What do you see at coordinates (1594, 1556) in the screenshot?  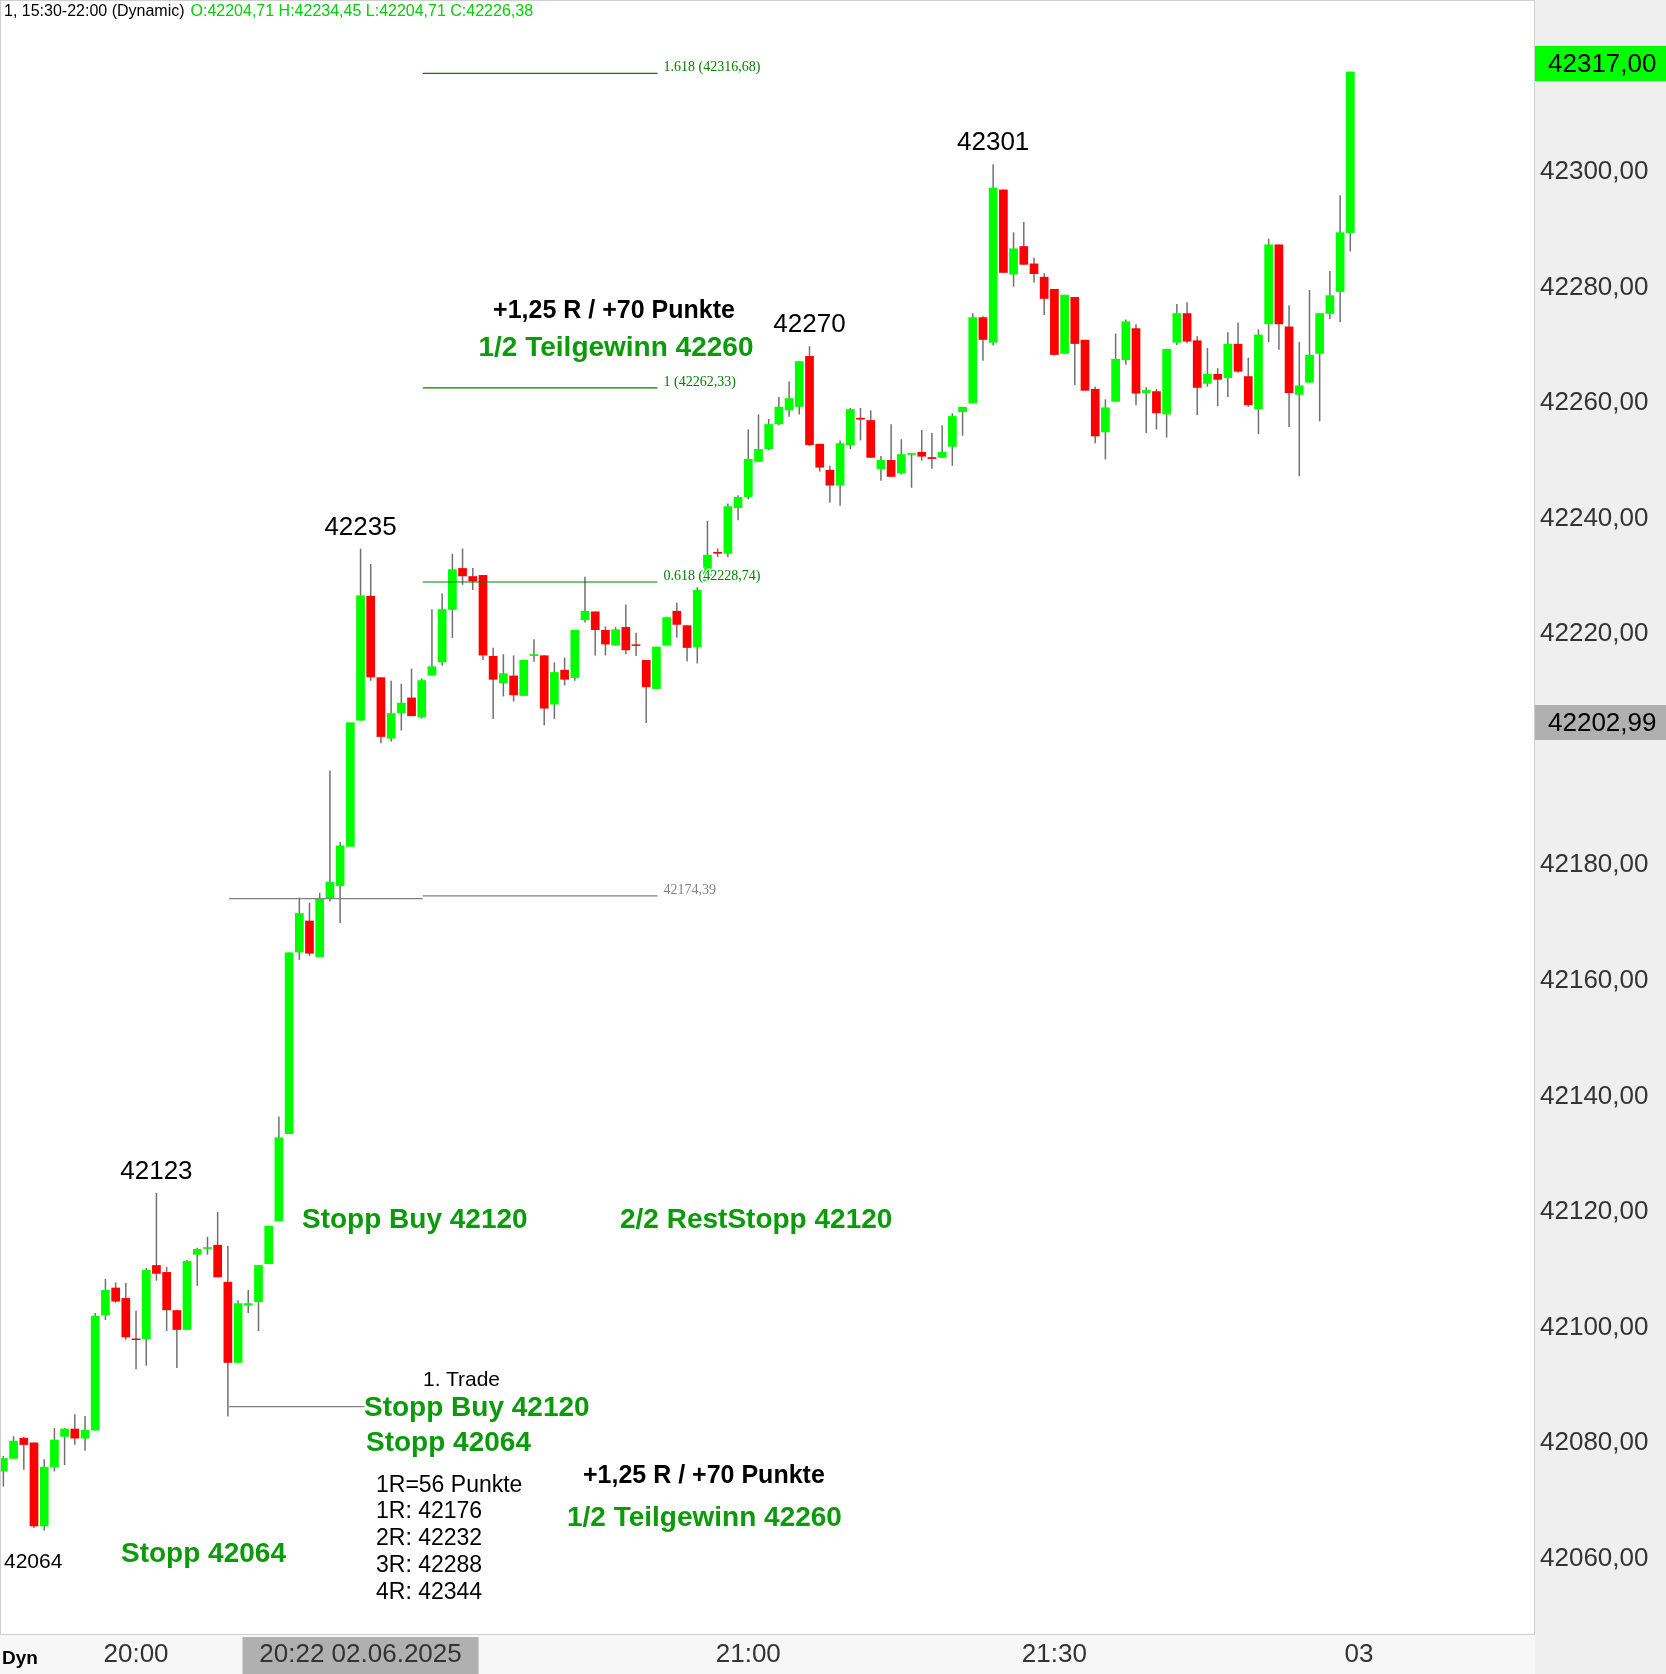 I see `y-tick-label: 42060,00` at bounding box center [1594, 1556].